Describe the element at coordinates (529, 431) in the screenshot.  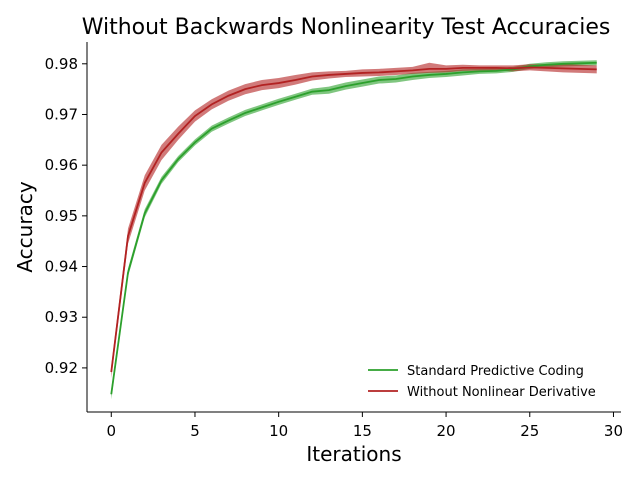
I see `x-tick-label: 25` at that location.